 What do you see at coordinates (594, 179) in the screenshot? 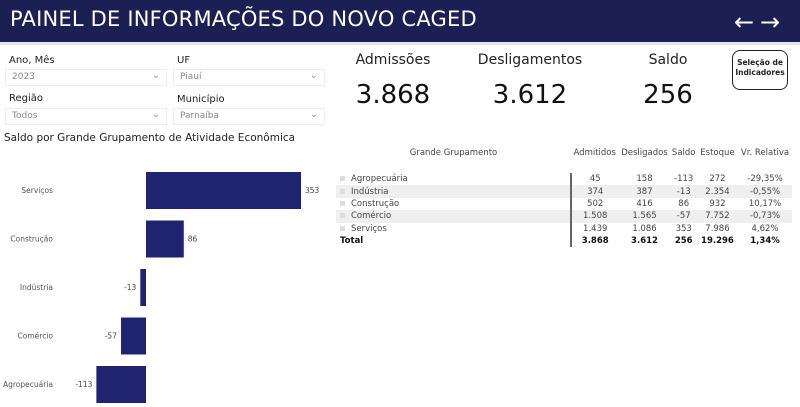
I see `table-cell: 45` at bounding box center [594, 179].